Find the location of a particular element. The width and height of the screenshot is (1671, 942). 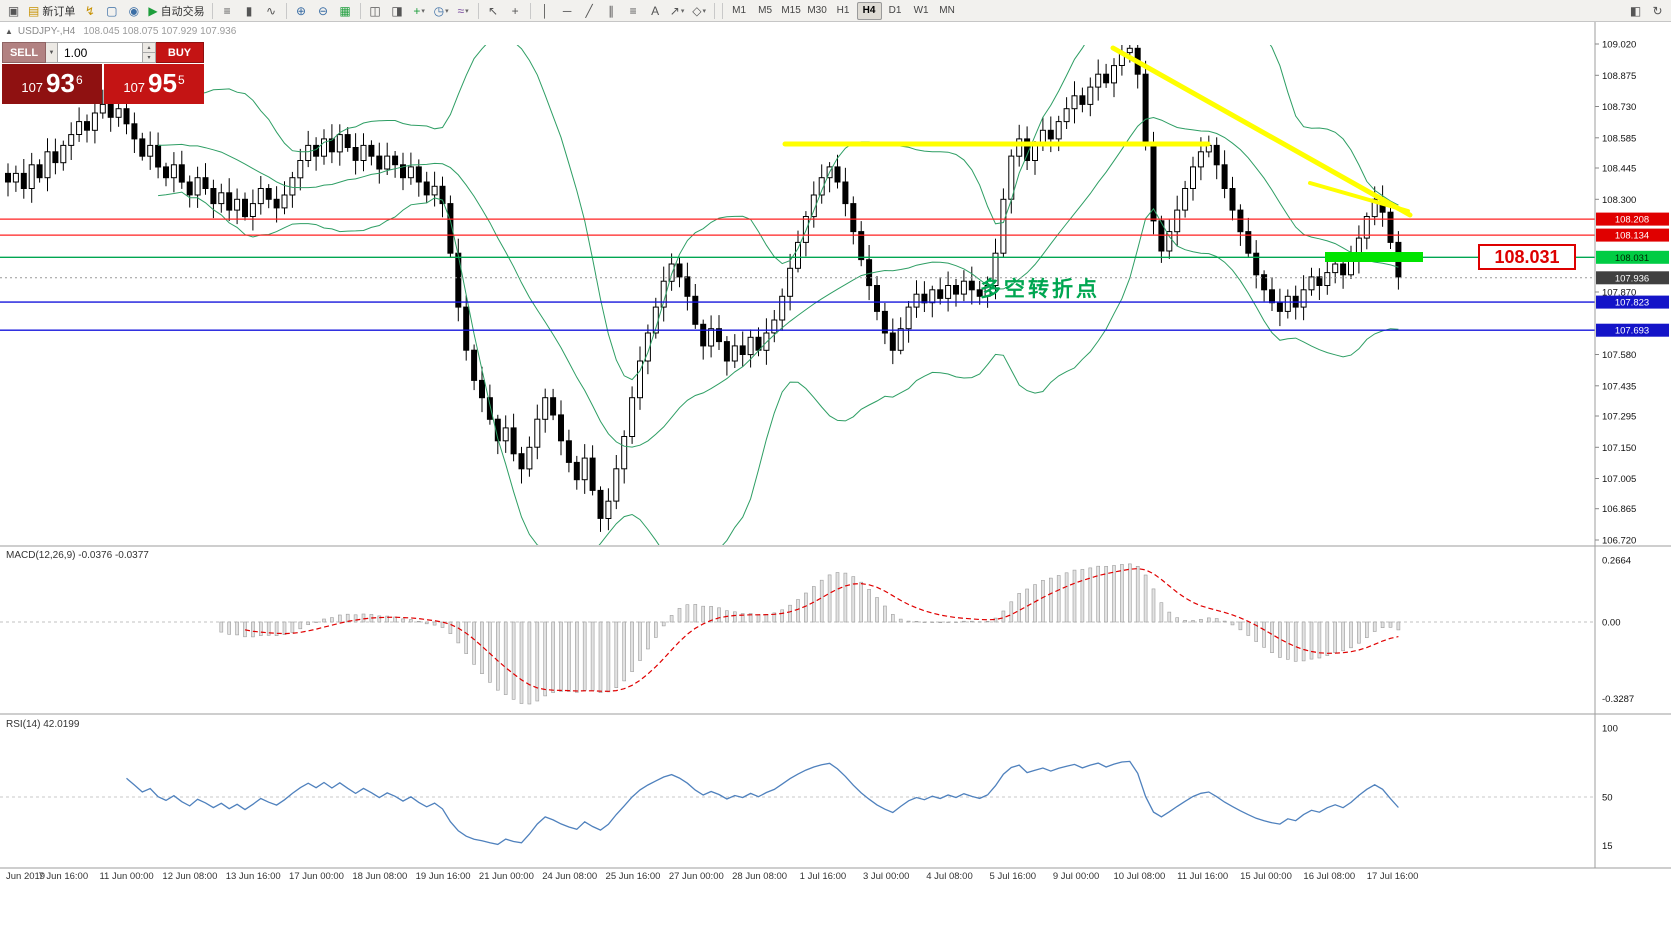

cursor-icon: ↖ is located at coordinates (493, 10).